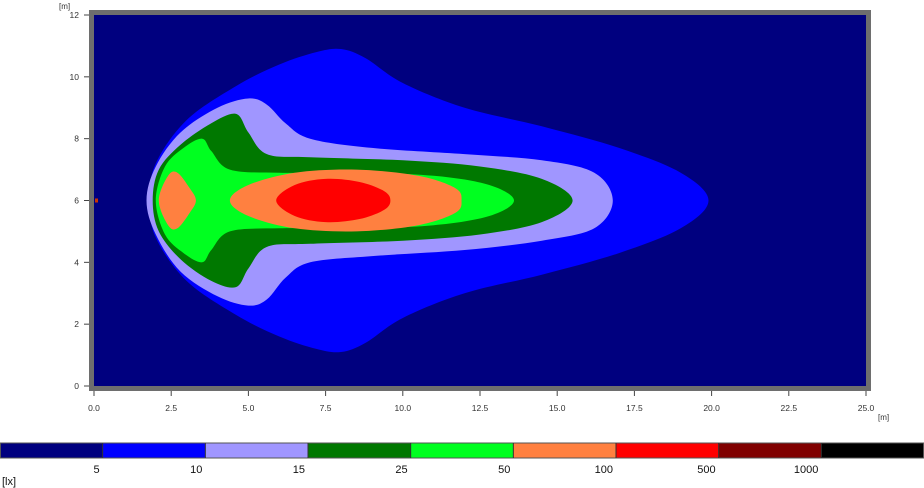 This screenshot has width=924, height=488. Describe the element at coordinates (96, 200) in the screenshot. I see `light-source-marker` at that location.